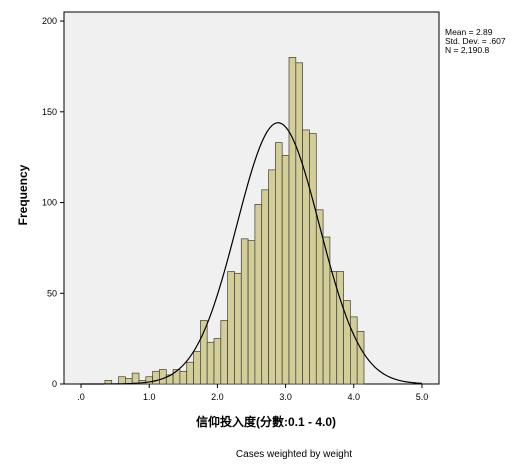 This screenshot has height=476, width=530. I want to click on x-axis-label: 信仰投入度(分數:0.1 - 4.0), so click(266, 421).